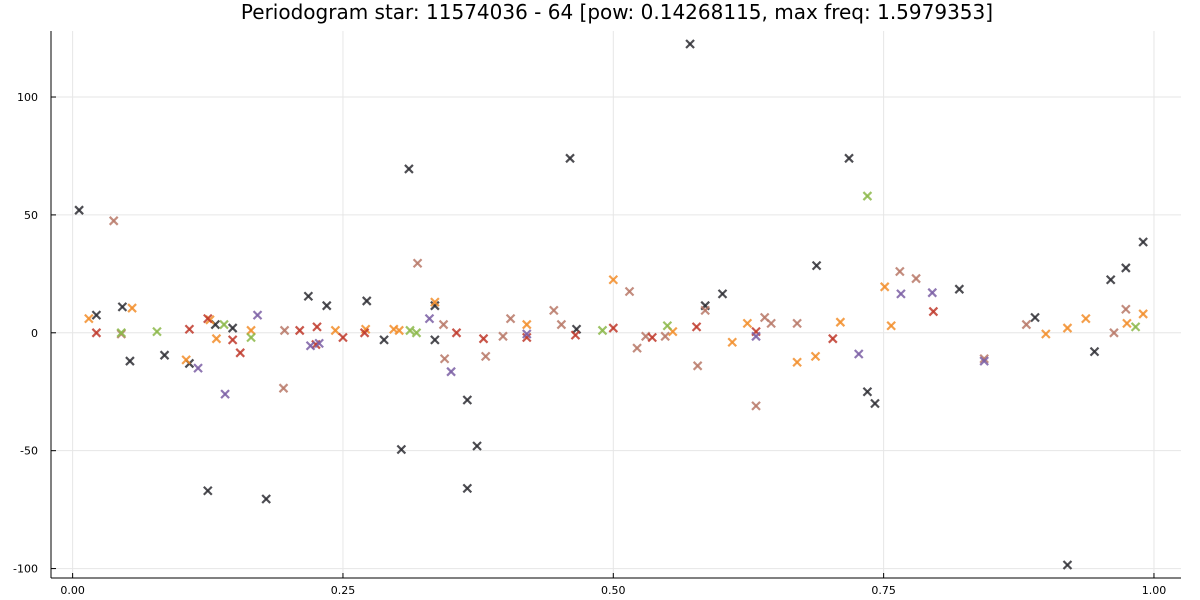 This screenshot has height=600, width=1200. I want to click on y-tick-label: -100, so click(25, 569).